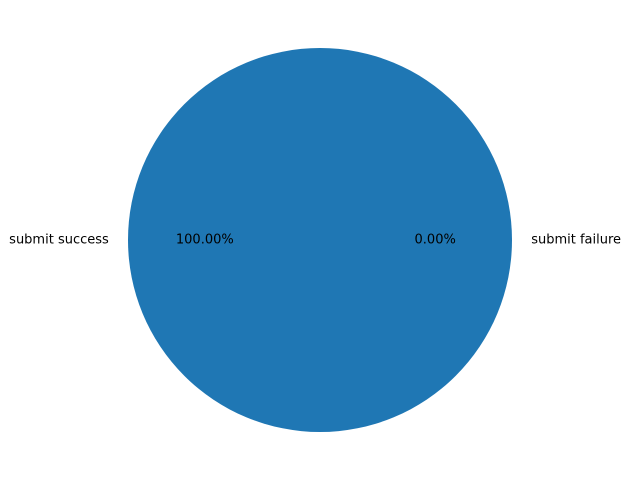 Image resolution: width=640 pixels, height=480 pixels. What do you see at coordinates (576, 240) in the screenshot?
I see `category-label-submit-failure: submit failure` at bounding box center [576, 240].